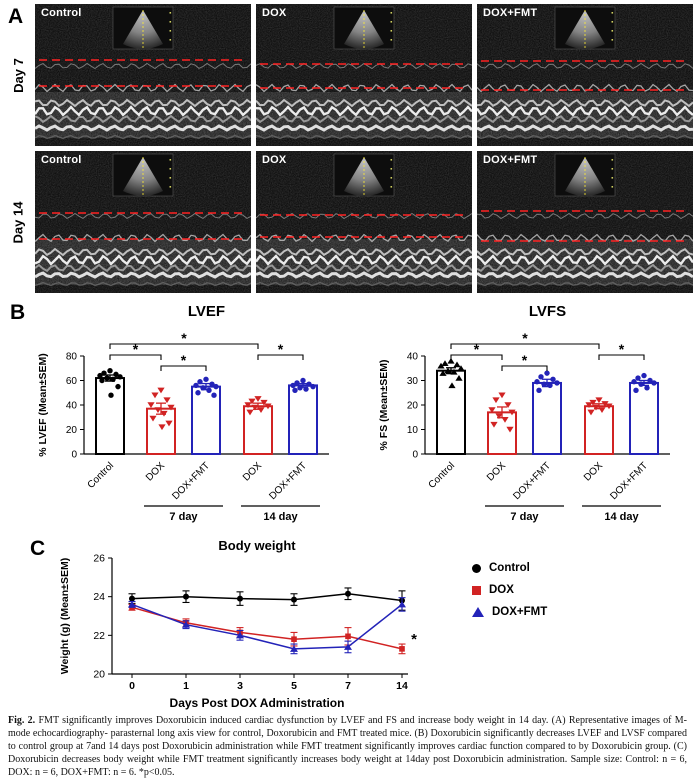  What do you see at coordinates (43, 405) in the screenshot?
I see `y-axis-label: % LVEF (Mean±SEM)` at bounding box center [43, 405].